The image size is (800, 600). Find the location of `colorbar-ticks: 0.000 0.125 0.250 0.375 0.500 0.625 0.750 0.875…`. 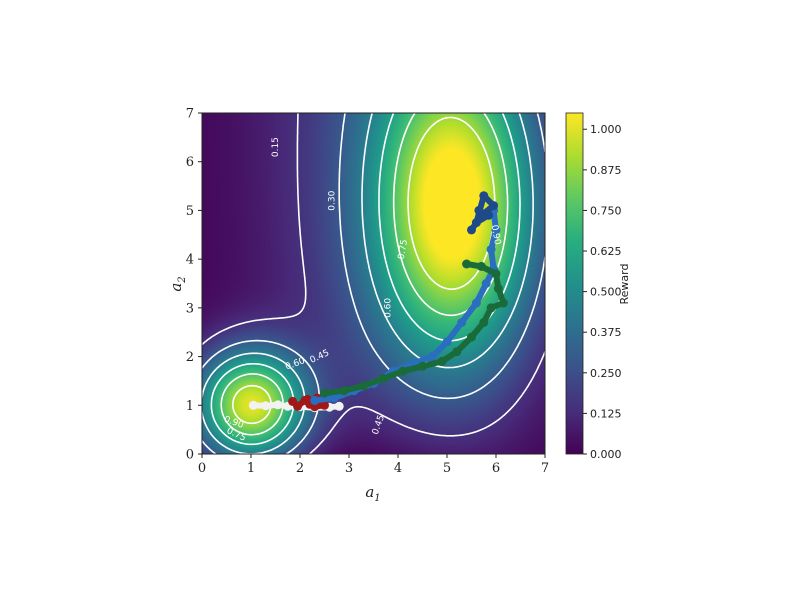

colorbar-ticks: 0.000 0.125 0.250 0.375 0.500 0.625 0.750 0.875… is located at coordinates (602, 292).